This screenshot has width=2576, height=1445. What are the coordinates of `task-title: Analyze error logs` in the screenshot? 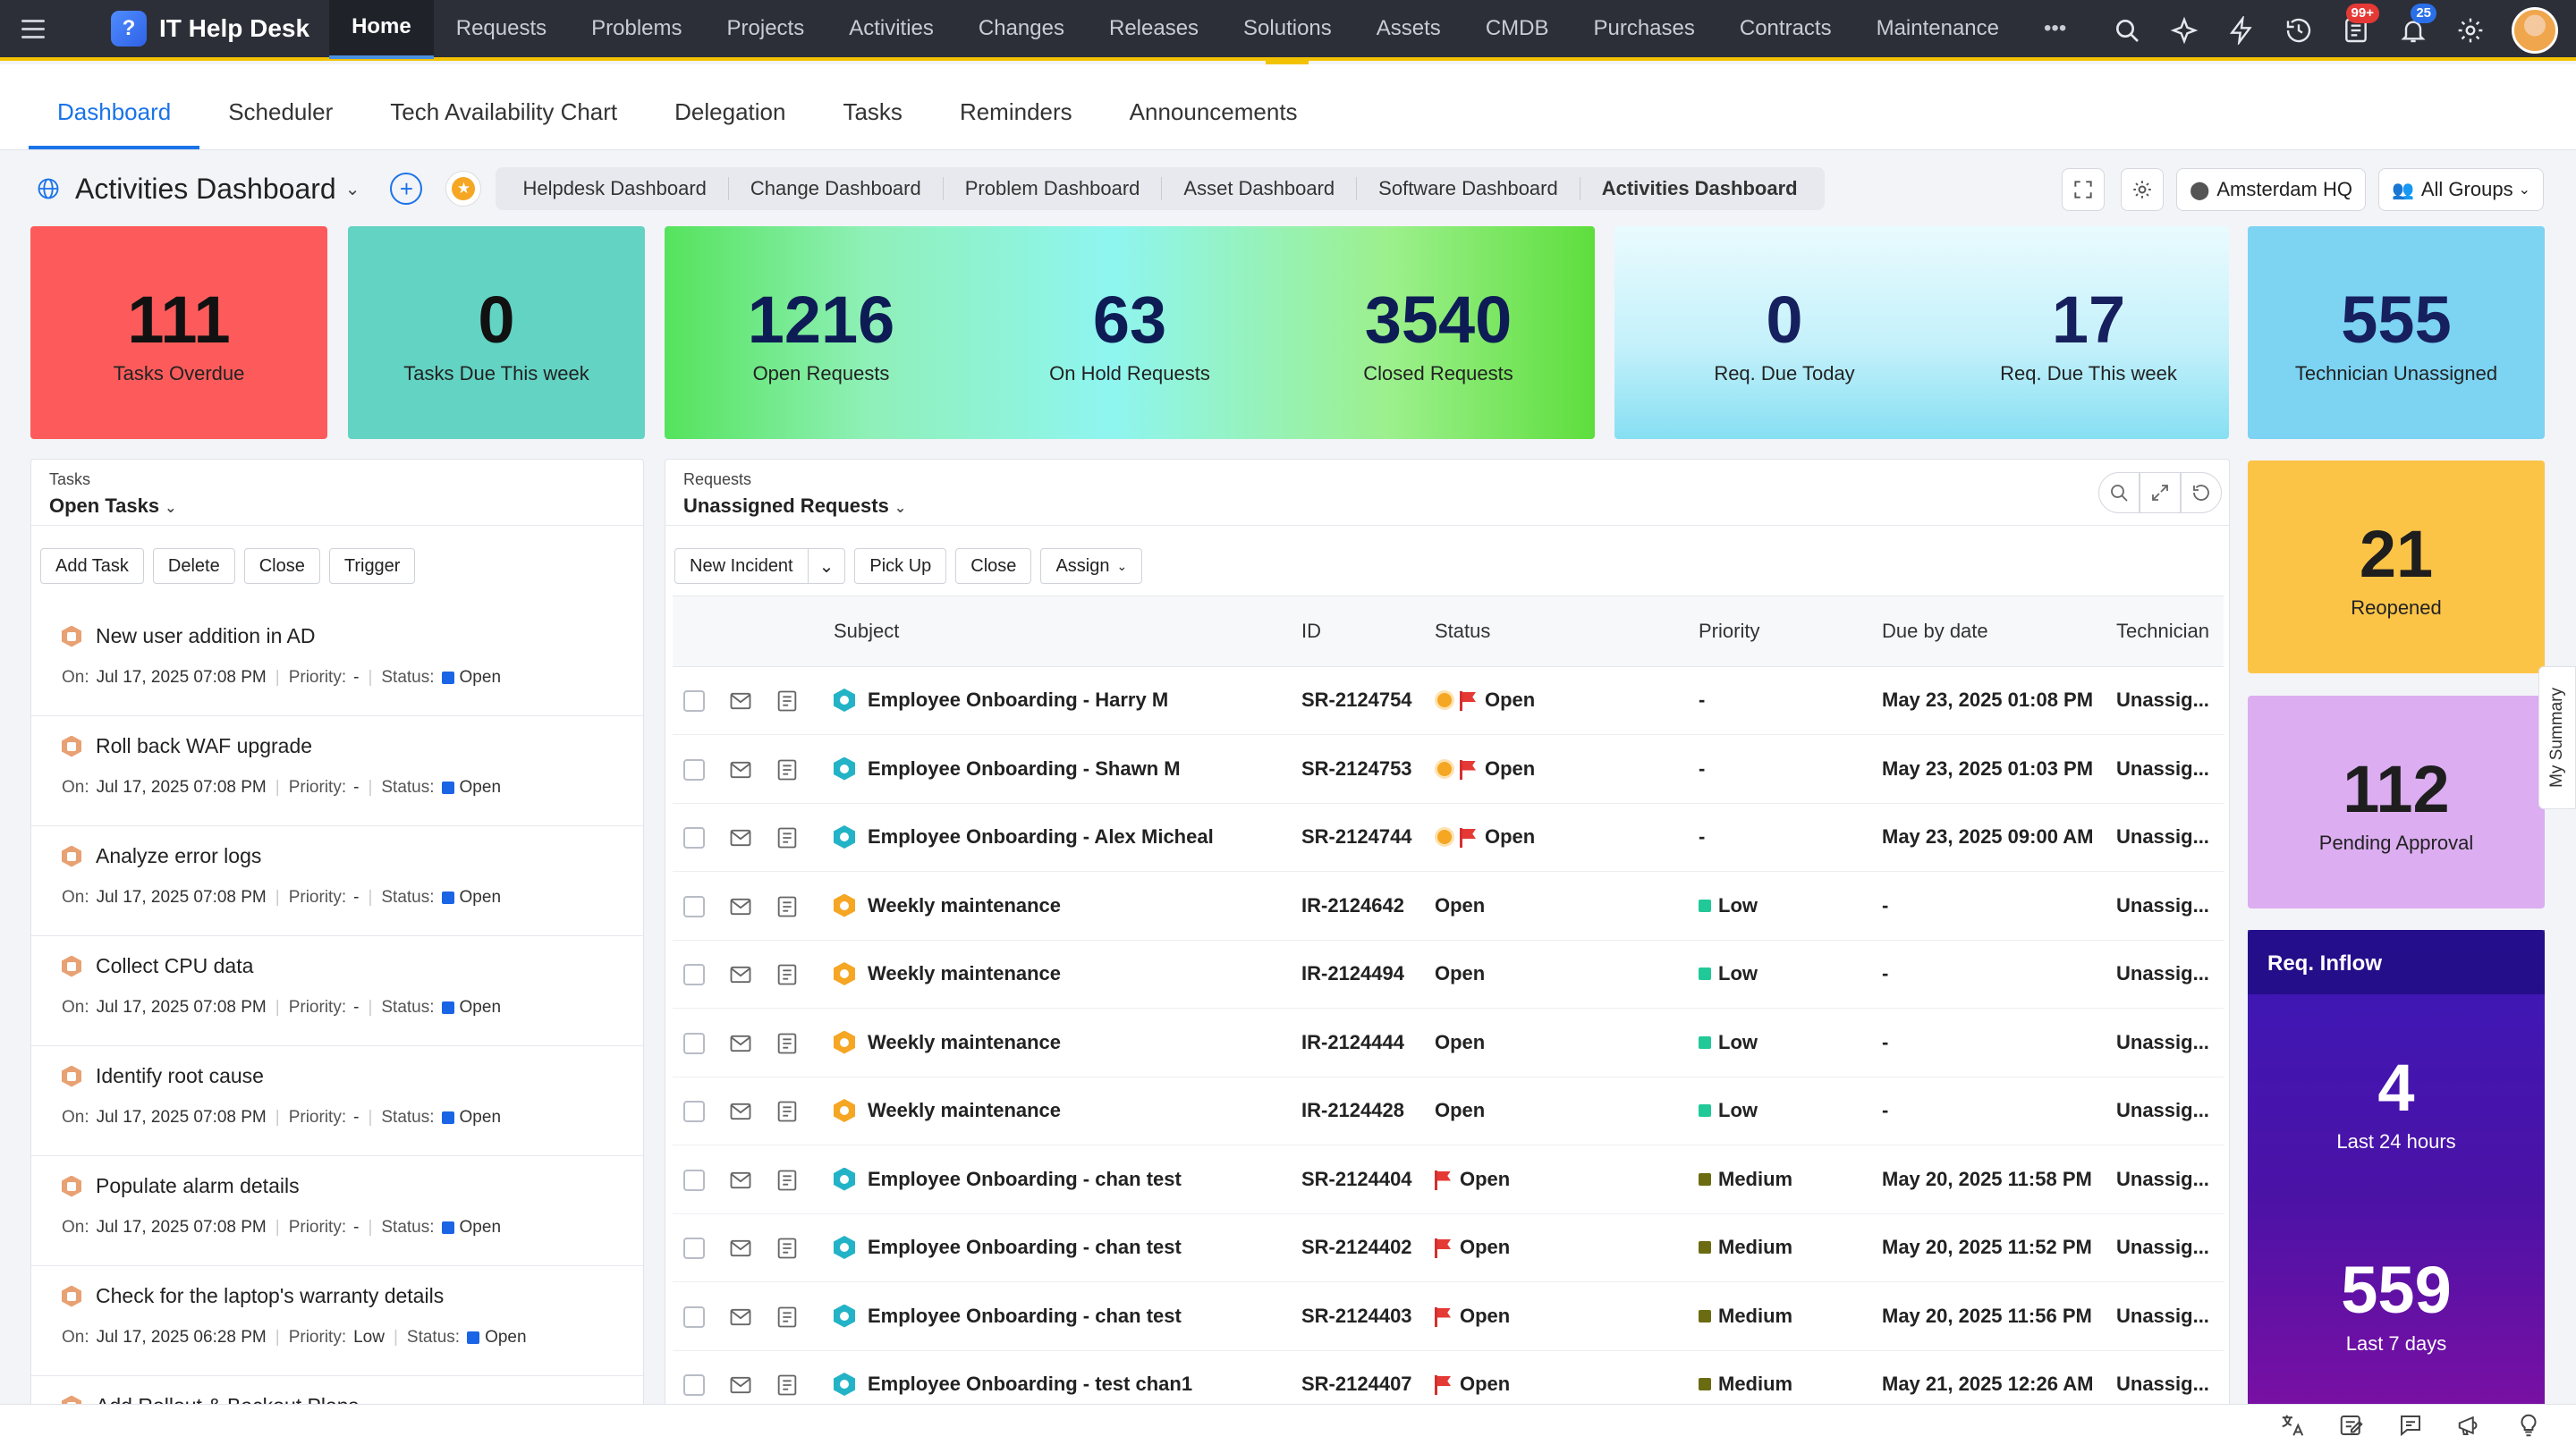 It's located at (179, 855).